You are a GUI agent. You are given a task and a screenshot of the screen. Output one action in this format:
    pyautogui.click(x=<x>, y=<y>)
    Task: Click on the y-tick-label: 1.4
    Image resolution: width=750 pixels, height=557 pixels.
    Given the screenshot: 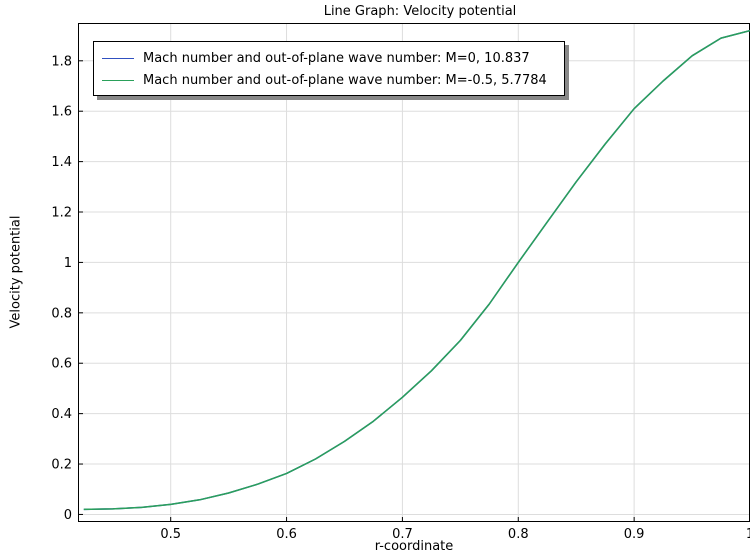 What is the action you would take?
    pyautogui.click(x=61, y=162)
    